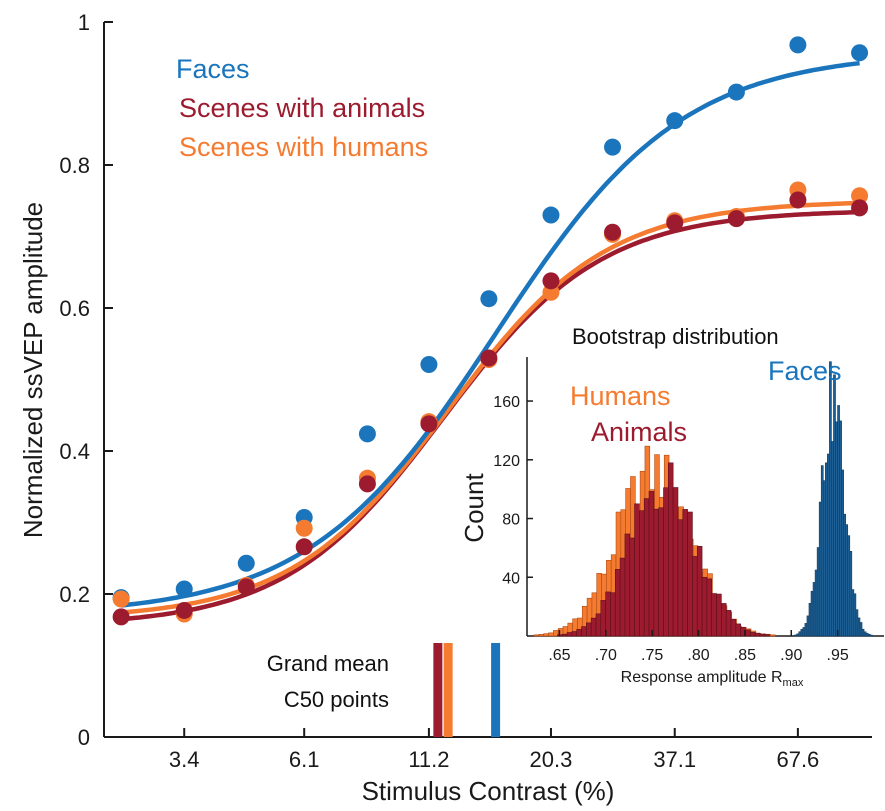  What do you see at coordinates (838, 655) in the screenshot?
I see `inset-x-tick-label: .95` at bounding box center [838, 655].